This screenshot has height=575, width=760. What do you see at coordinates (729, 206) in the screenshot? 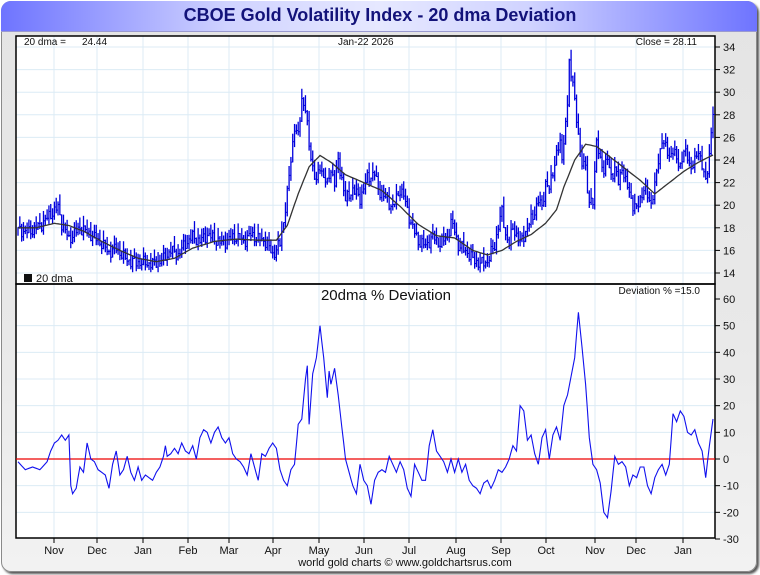
I see `price-ytick-label: 20` at bounding box center [729, 206].